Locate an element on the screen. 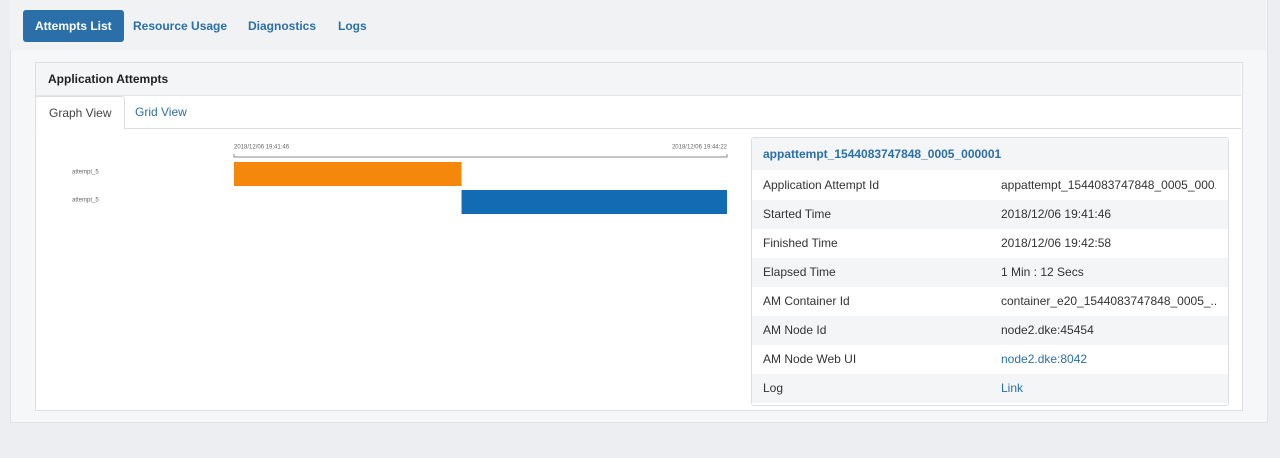 The width and height of the screenshot is (1280, 458). detail-row: Elapsed Time 1 Min : 12 Secs is located at coordinates (990, 272).